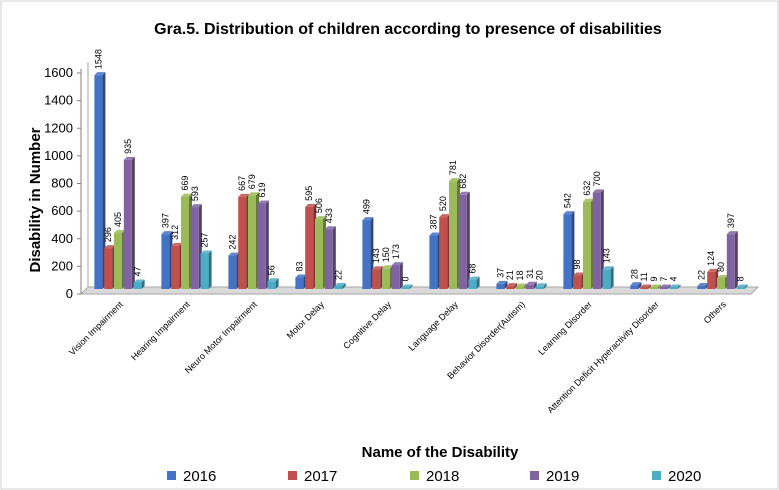  What do you see at coordinates (118, 219) in the screenshot?
I see `data-label: 405` at bounding box center [118, 219].